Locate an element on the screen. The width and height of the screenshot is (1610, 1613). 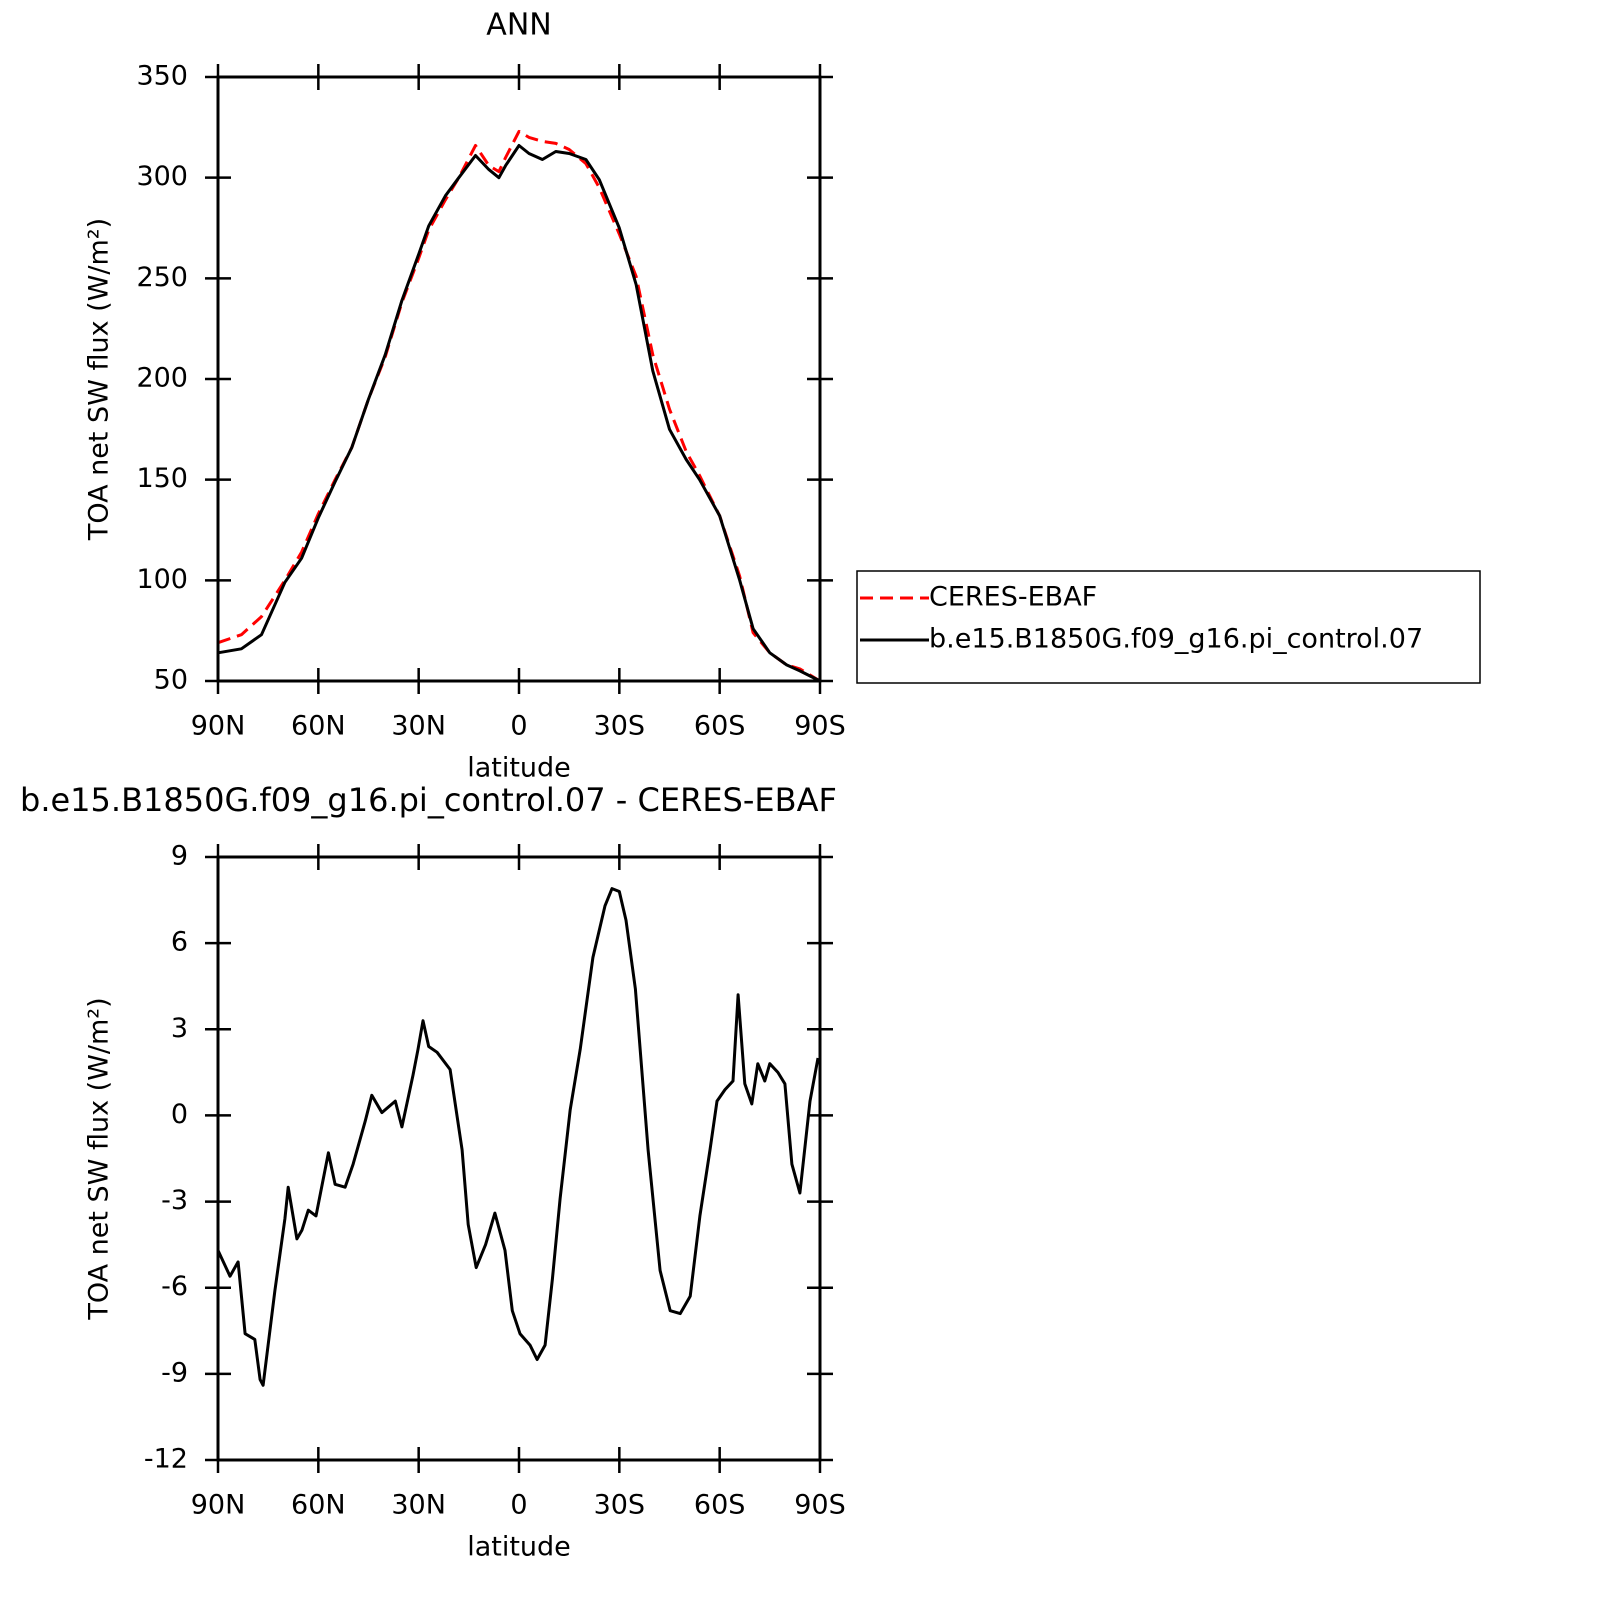
y-tick-label: 50 is located at coordinates (171, 680).